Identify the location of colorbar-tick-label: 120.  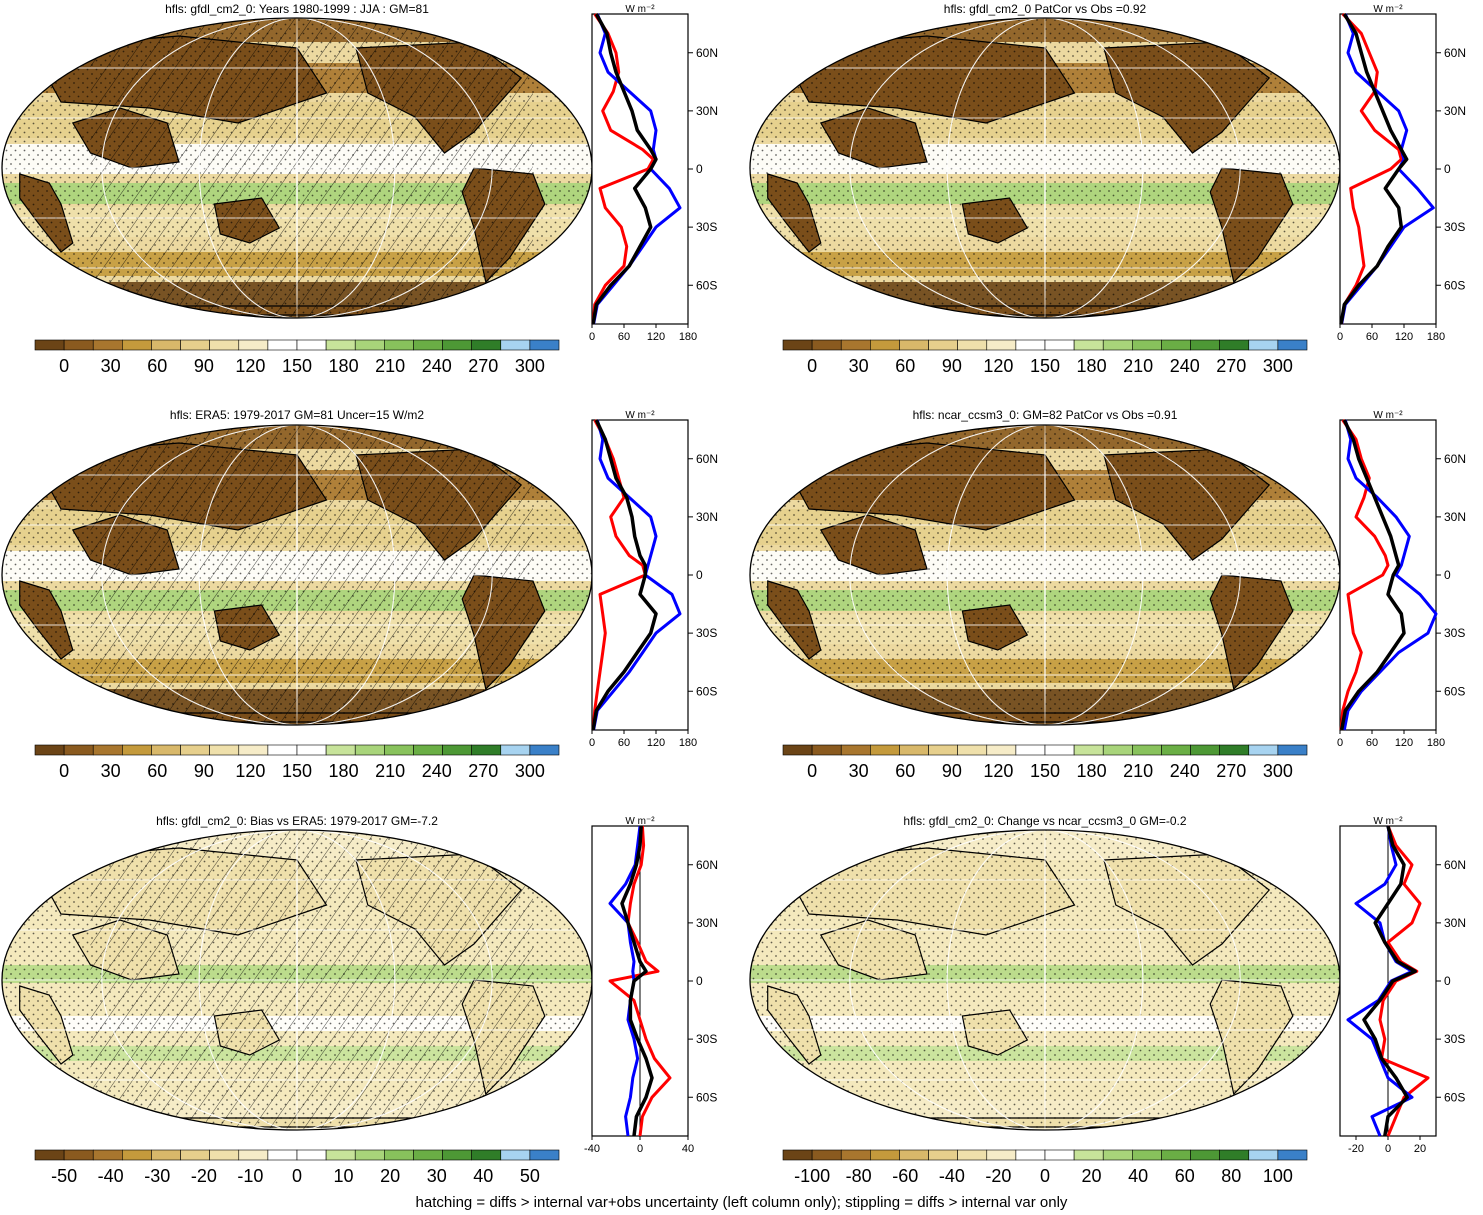
(250, 771).